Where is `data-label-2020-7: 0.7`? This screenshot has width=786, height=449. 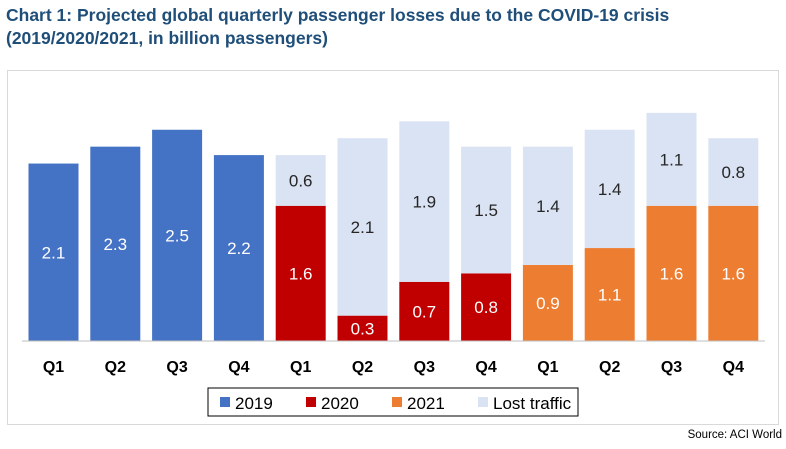 data-label-2020-7: 0.7 is located at coordinates (424, 311).